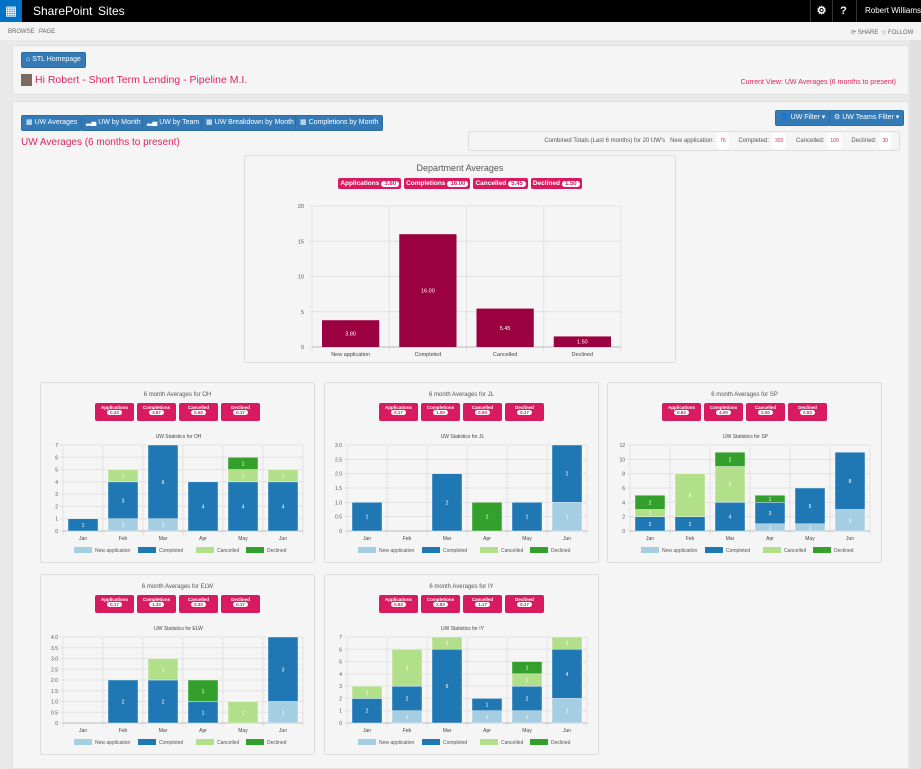 The image size is (921, 769). What do you see at coordinates (622, 460) in the screenshot?
I see `y-tick-label: 10` at bounding box center [622, 460].